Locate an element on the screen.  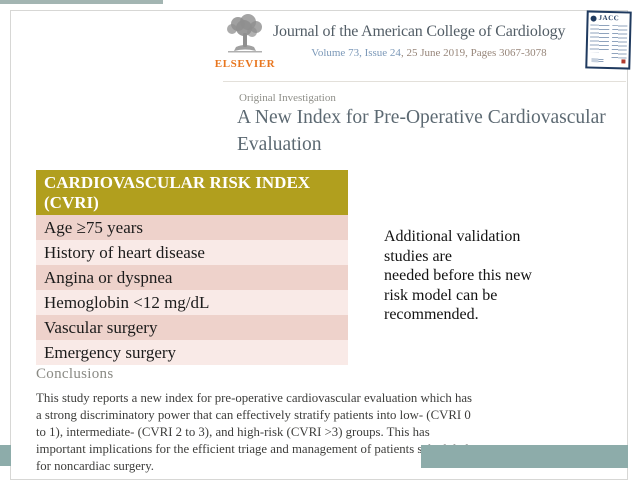
jacc-cover-thumbnail: JACC is located at coordinates (608, 40).